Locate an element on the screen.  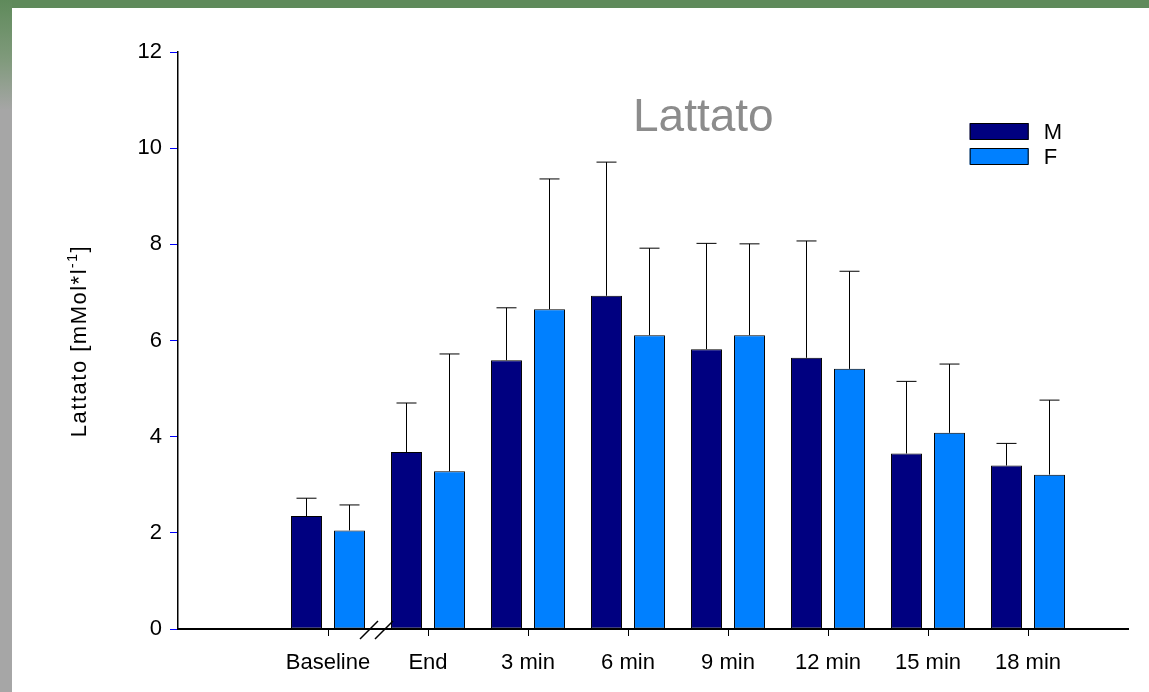
x-tick-label: 12 min is located at coordinates (828, 662).